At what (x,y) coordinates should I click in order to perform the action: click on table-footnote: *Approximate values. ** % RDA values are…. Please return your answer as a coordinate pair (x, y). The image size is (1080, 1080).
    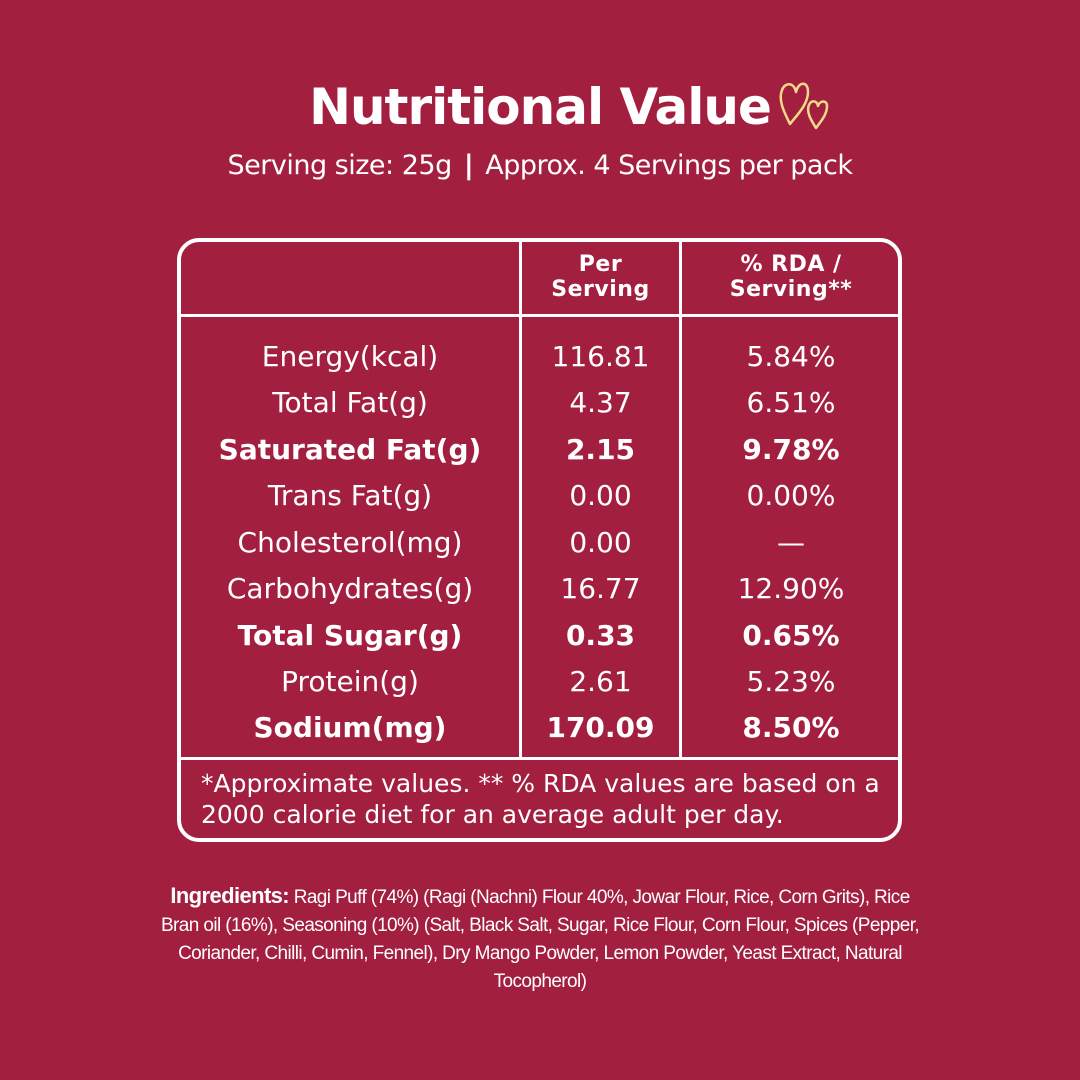
    Looking at the image, I should click on (540, 799).